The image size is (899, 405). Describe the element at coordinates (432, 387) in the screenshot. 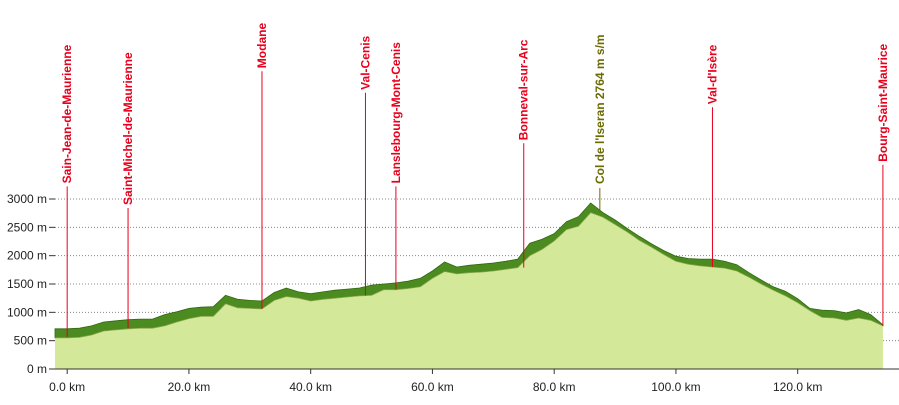

I see `x-tick-label: 60.0 km` at that location.